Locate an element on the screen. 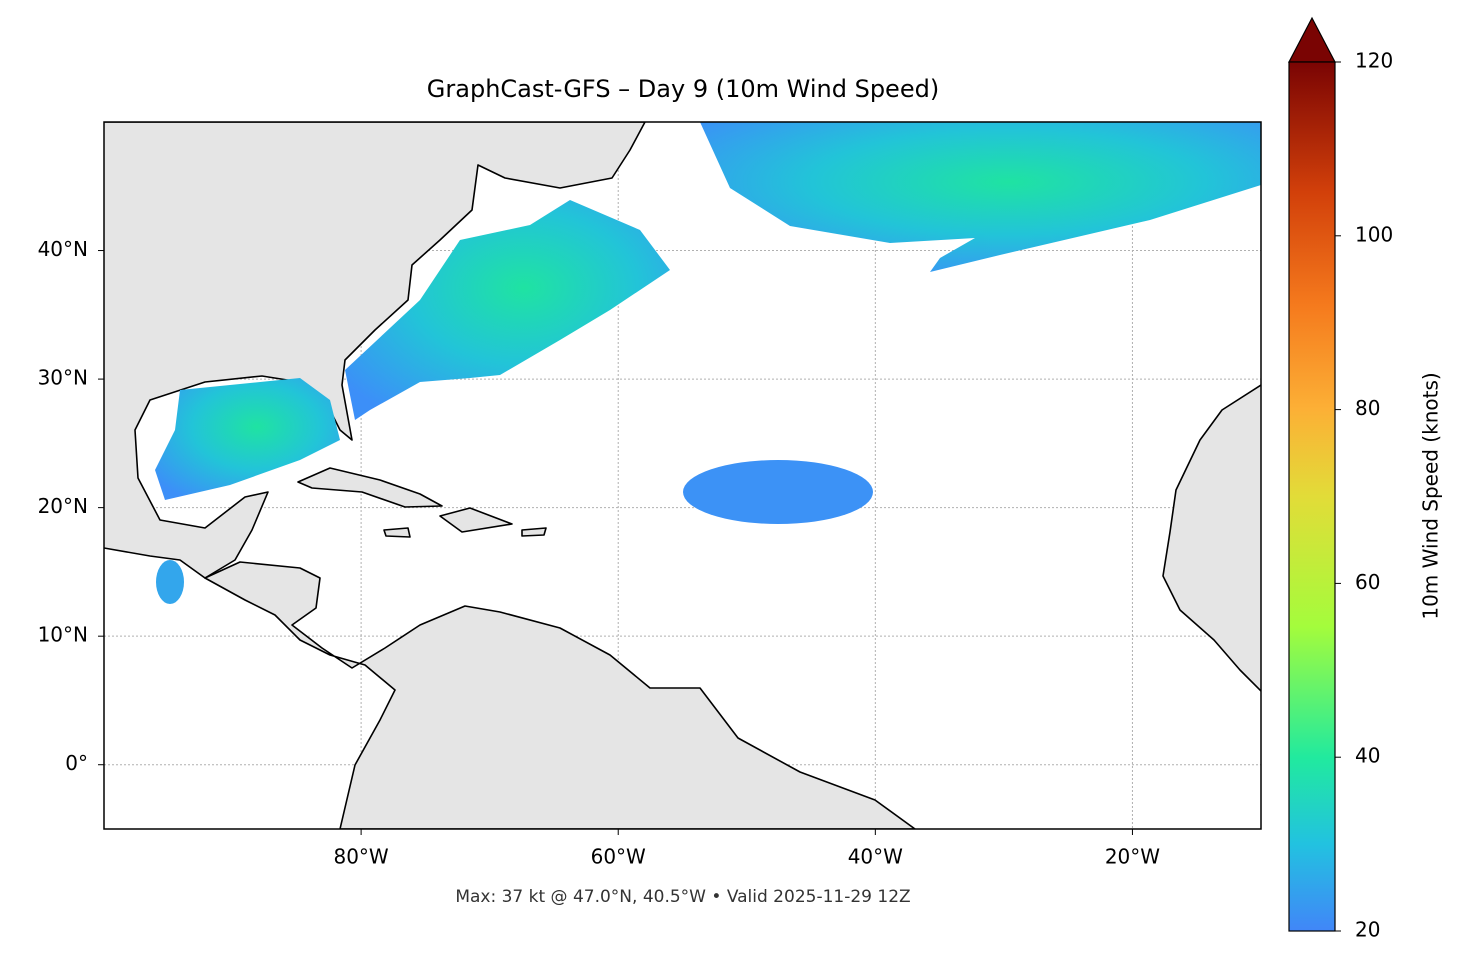 The height and width of the screenshot is (969, 1466). chart-title: GraphCast-GFS – Day 9 (10m Wind Speed) is located at coordinates (683, 89).